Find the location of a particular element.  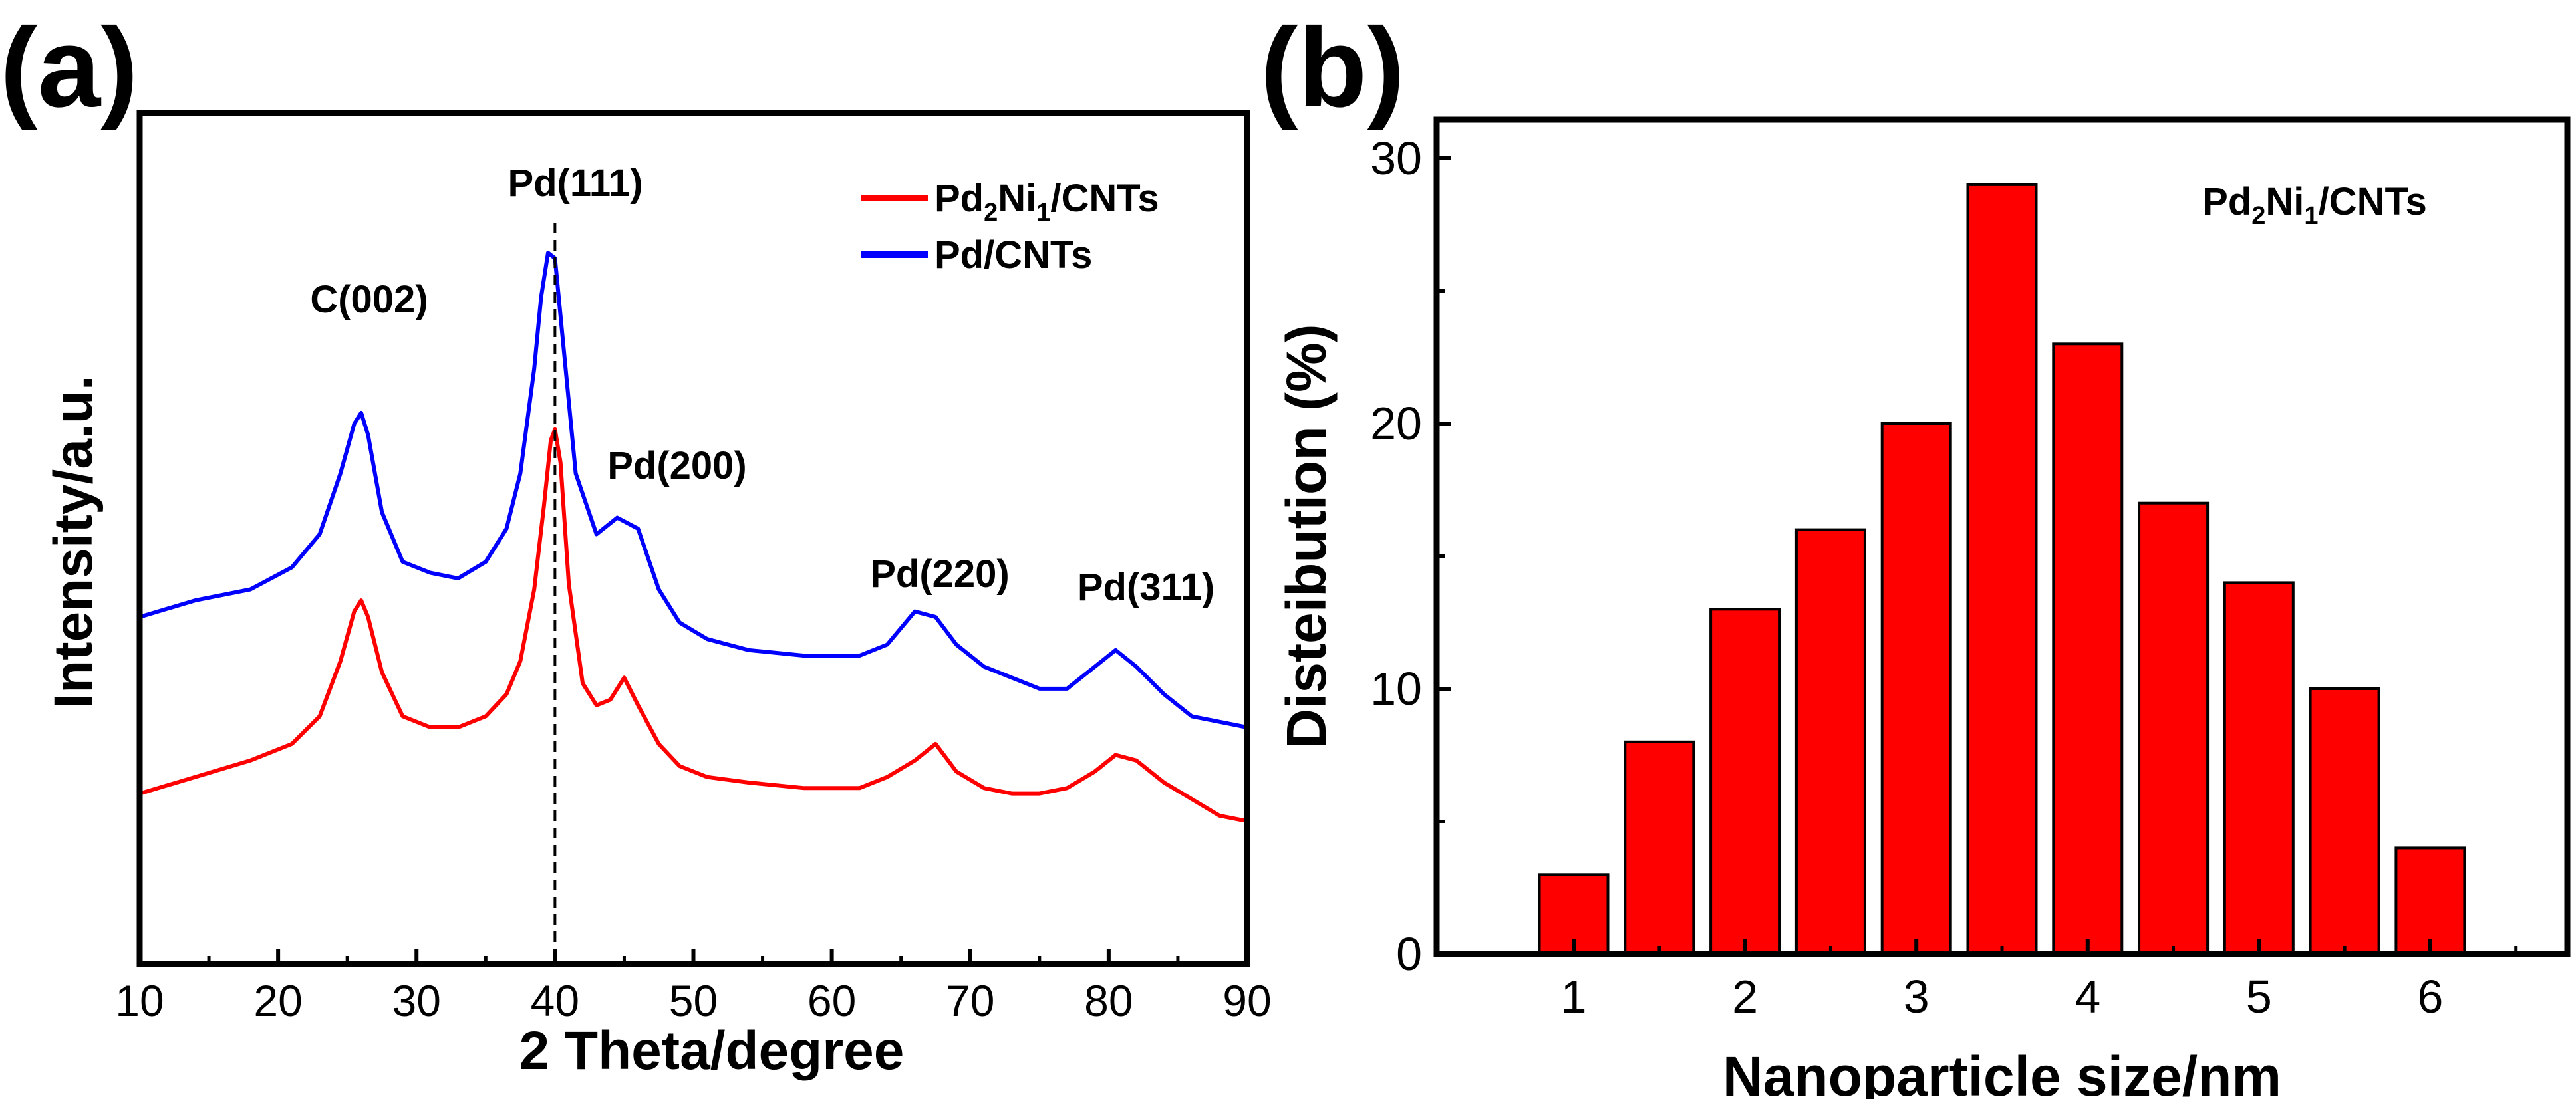

b-x-tick-label: 2 is located at coordinates (1745, 997).